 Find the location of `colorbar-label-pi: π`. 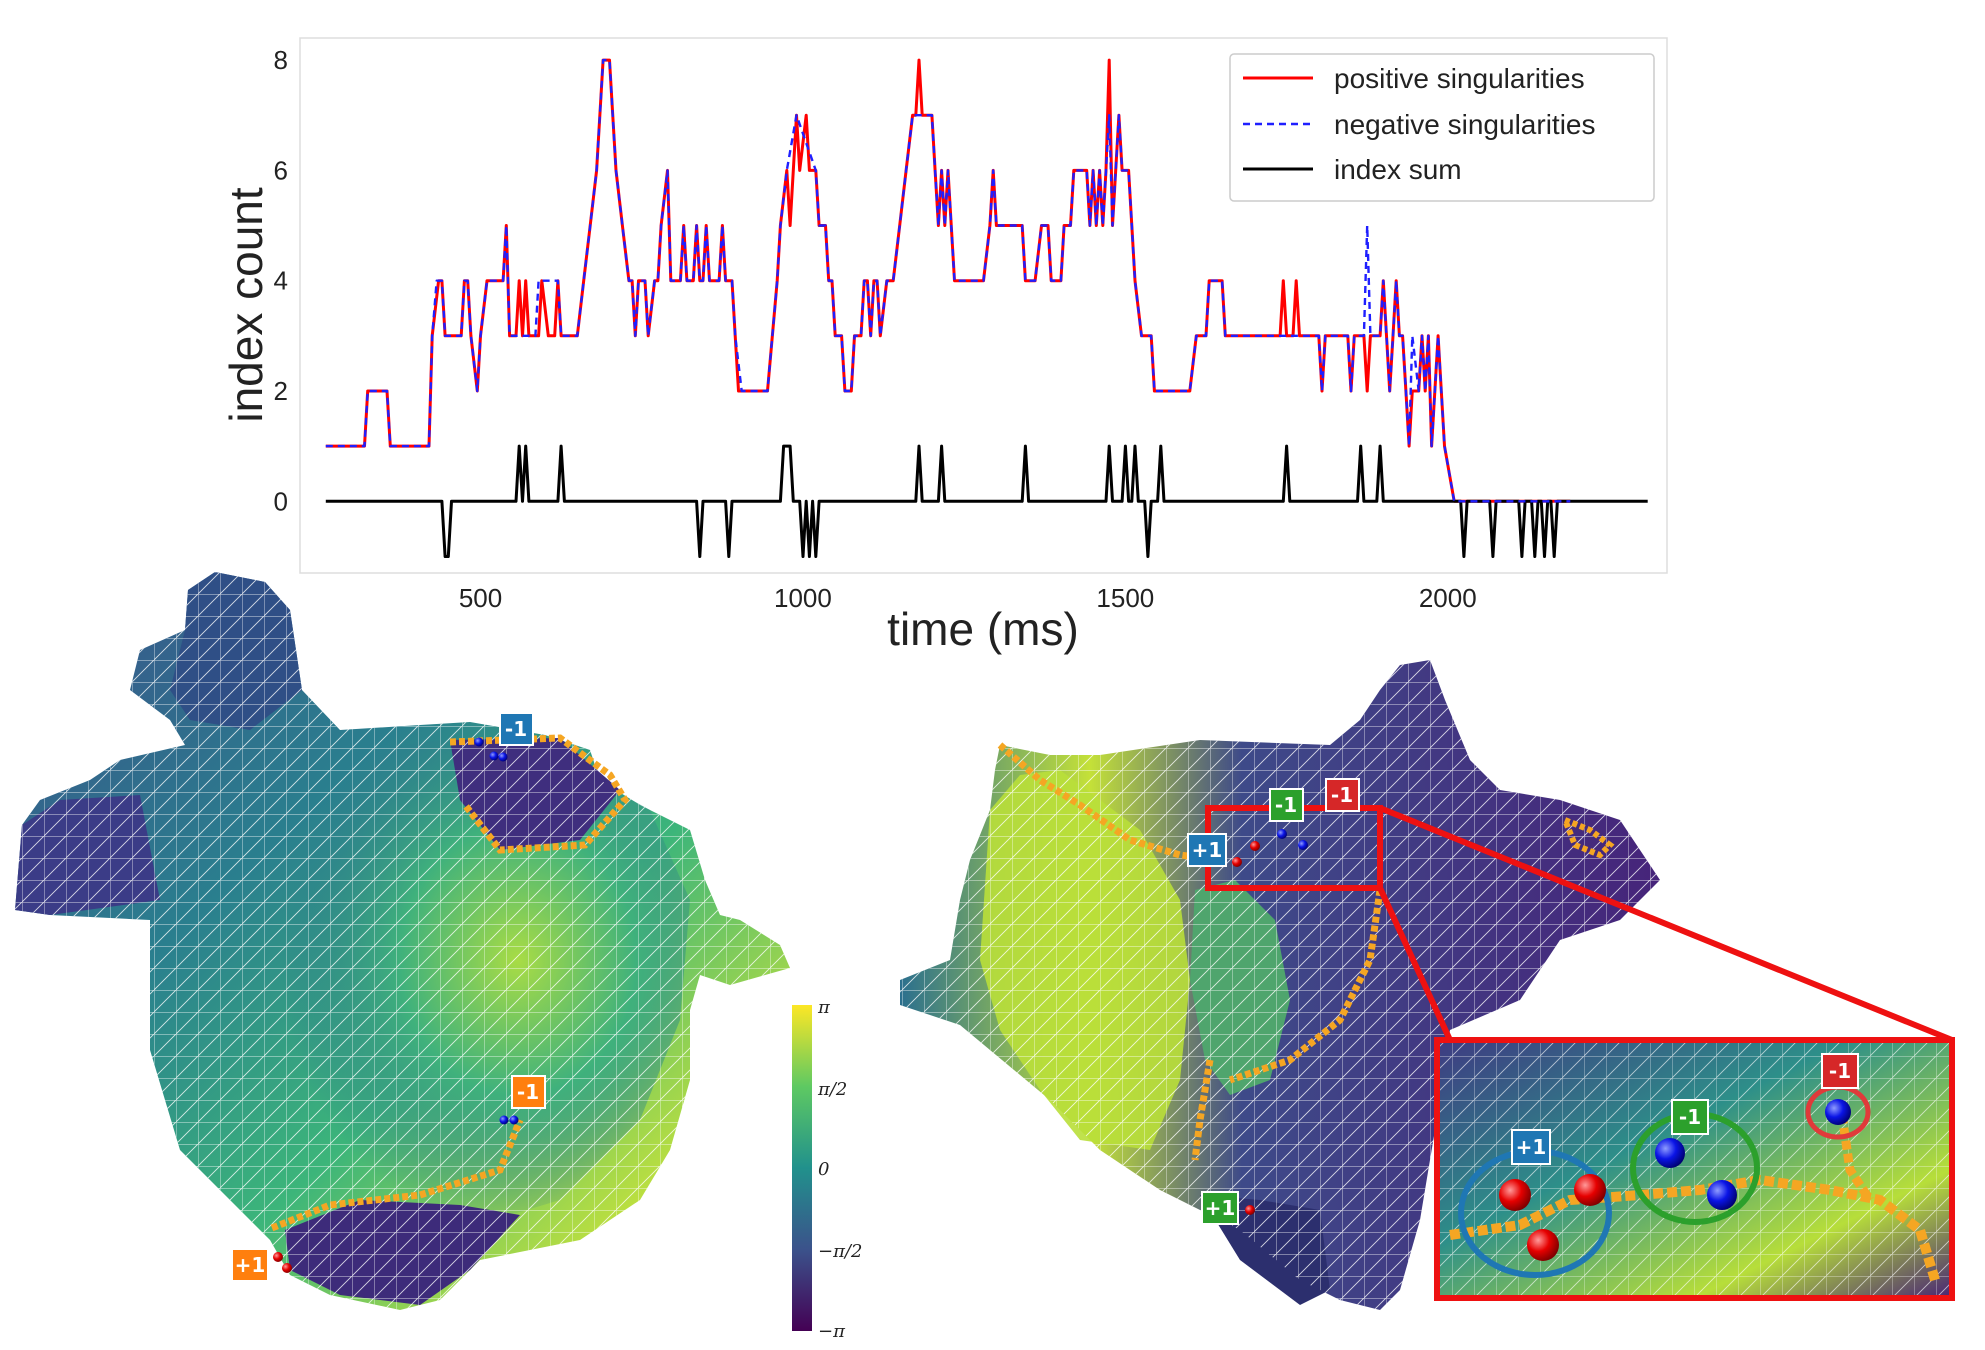

colorbar-label-pi: π is located at coordinates (824, 1007).